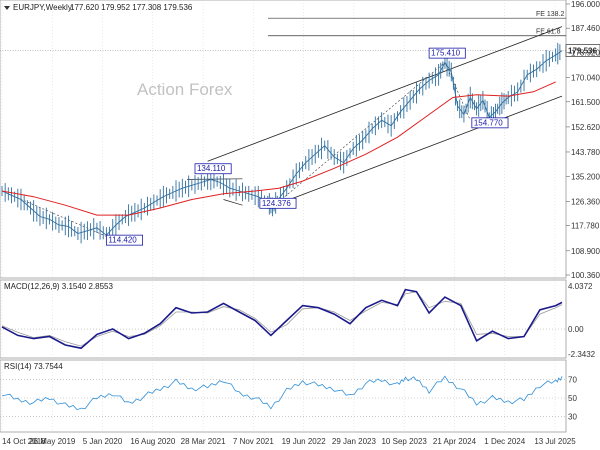  Describe the element at coordinates (253, 441) in the screenshot. I see `x-tick-label: 7 Nov 2021` at that location.